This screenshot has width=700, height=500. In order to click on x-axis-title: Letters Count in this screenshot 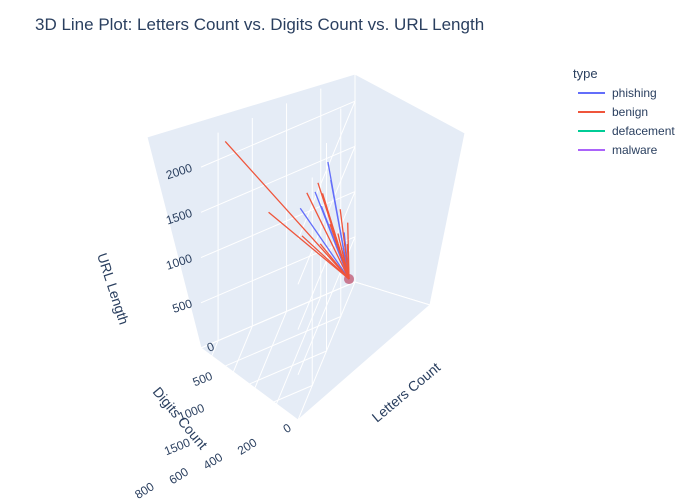, I will do `click(406, 392)`.